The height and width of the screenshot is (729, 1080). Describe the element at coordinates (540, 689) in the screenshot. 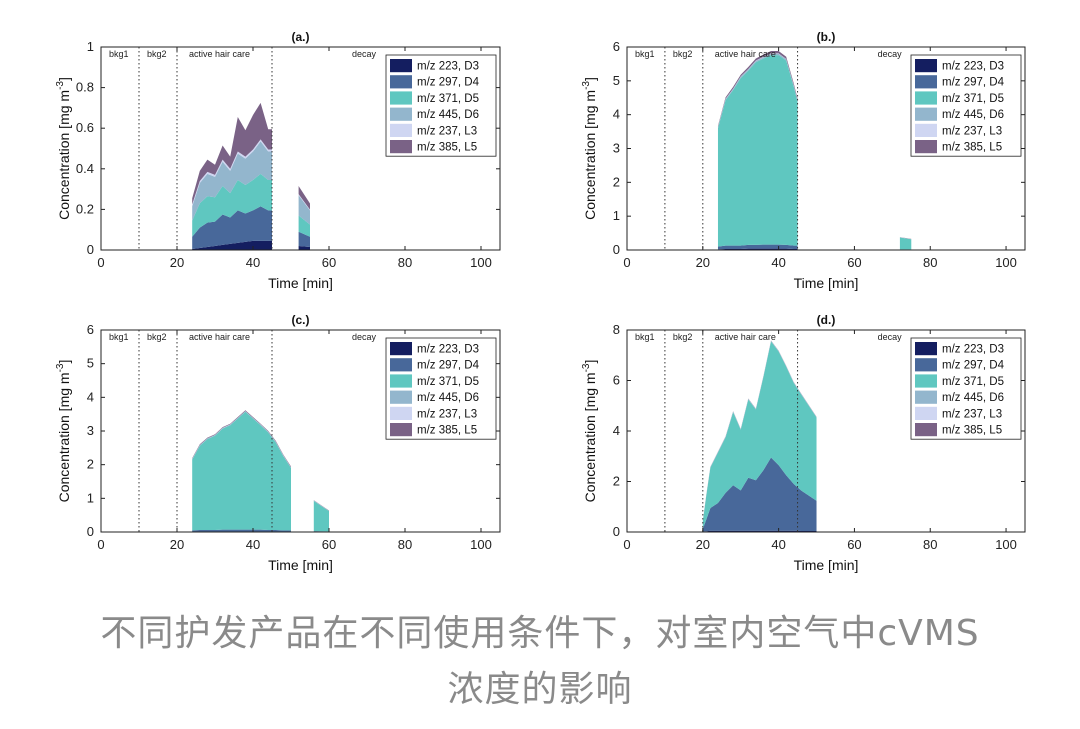

I see `caption-line-2: 浓度的影响` at that location.